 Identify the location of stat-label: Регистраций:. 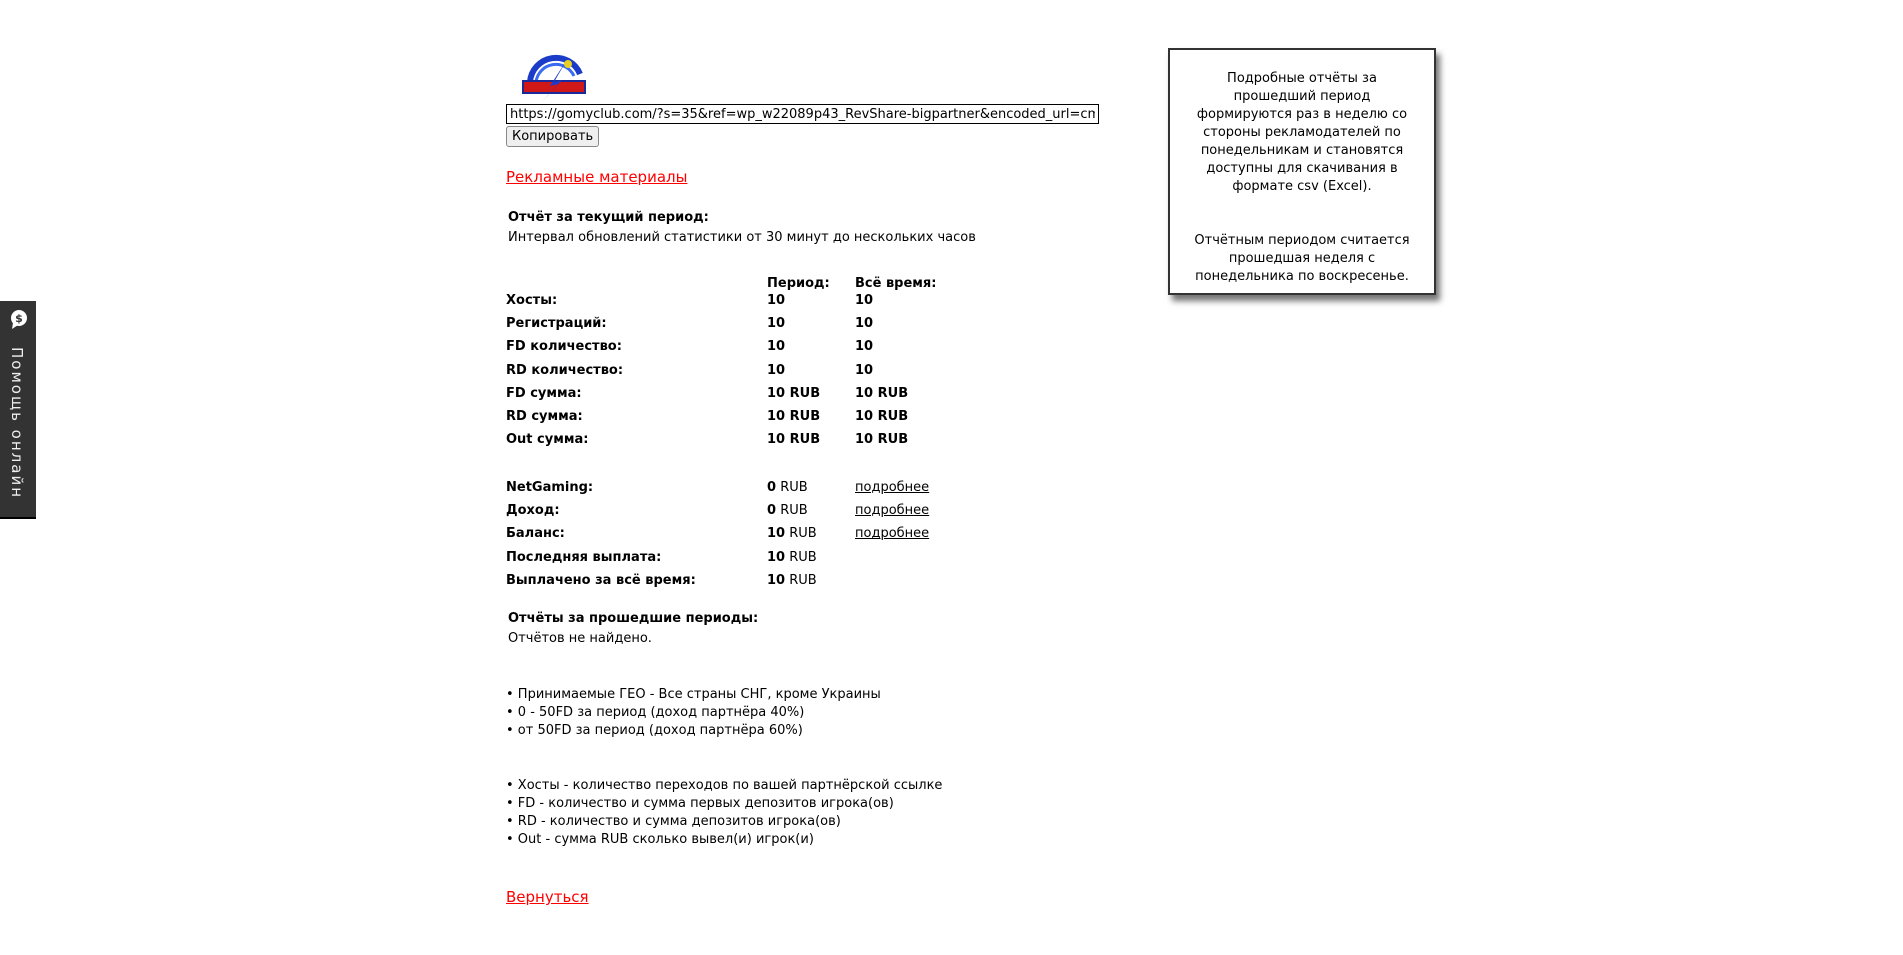
(556, 324).